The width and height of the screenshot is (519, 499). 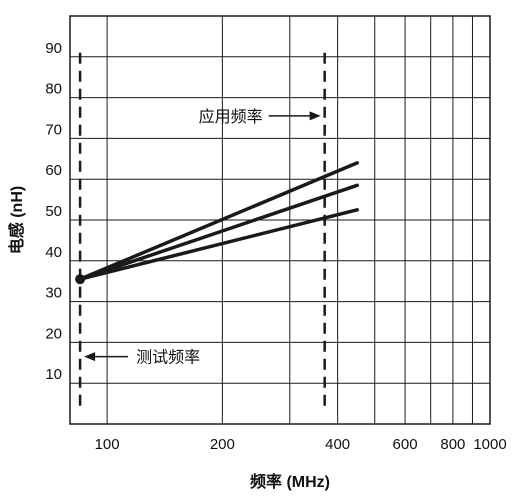 What do you see at coordinates (53, 211) in the screenshot?
I see `y-tick-label: 50` at bounding box center [53, 211].